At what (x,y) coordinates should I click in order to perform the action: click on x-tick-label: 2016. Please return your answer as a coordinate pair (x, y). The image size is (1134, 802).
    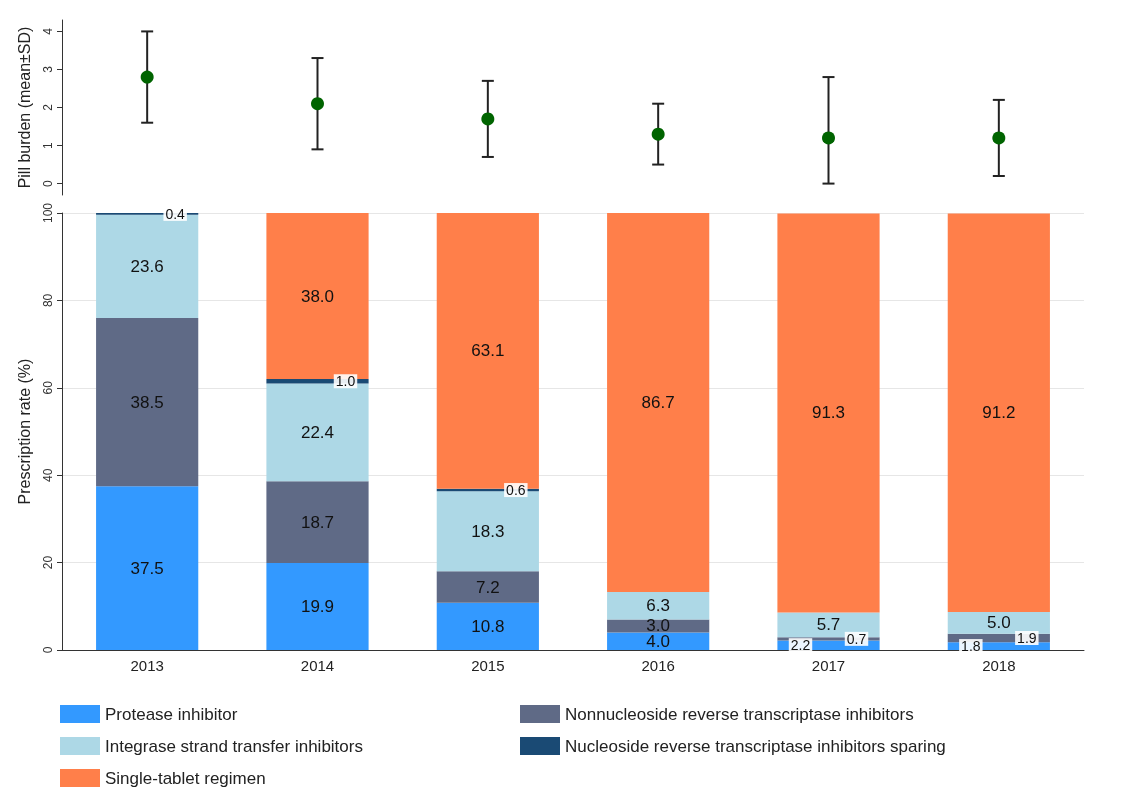
    Looking at the image, I should click on (658, 665).